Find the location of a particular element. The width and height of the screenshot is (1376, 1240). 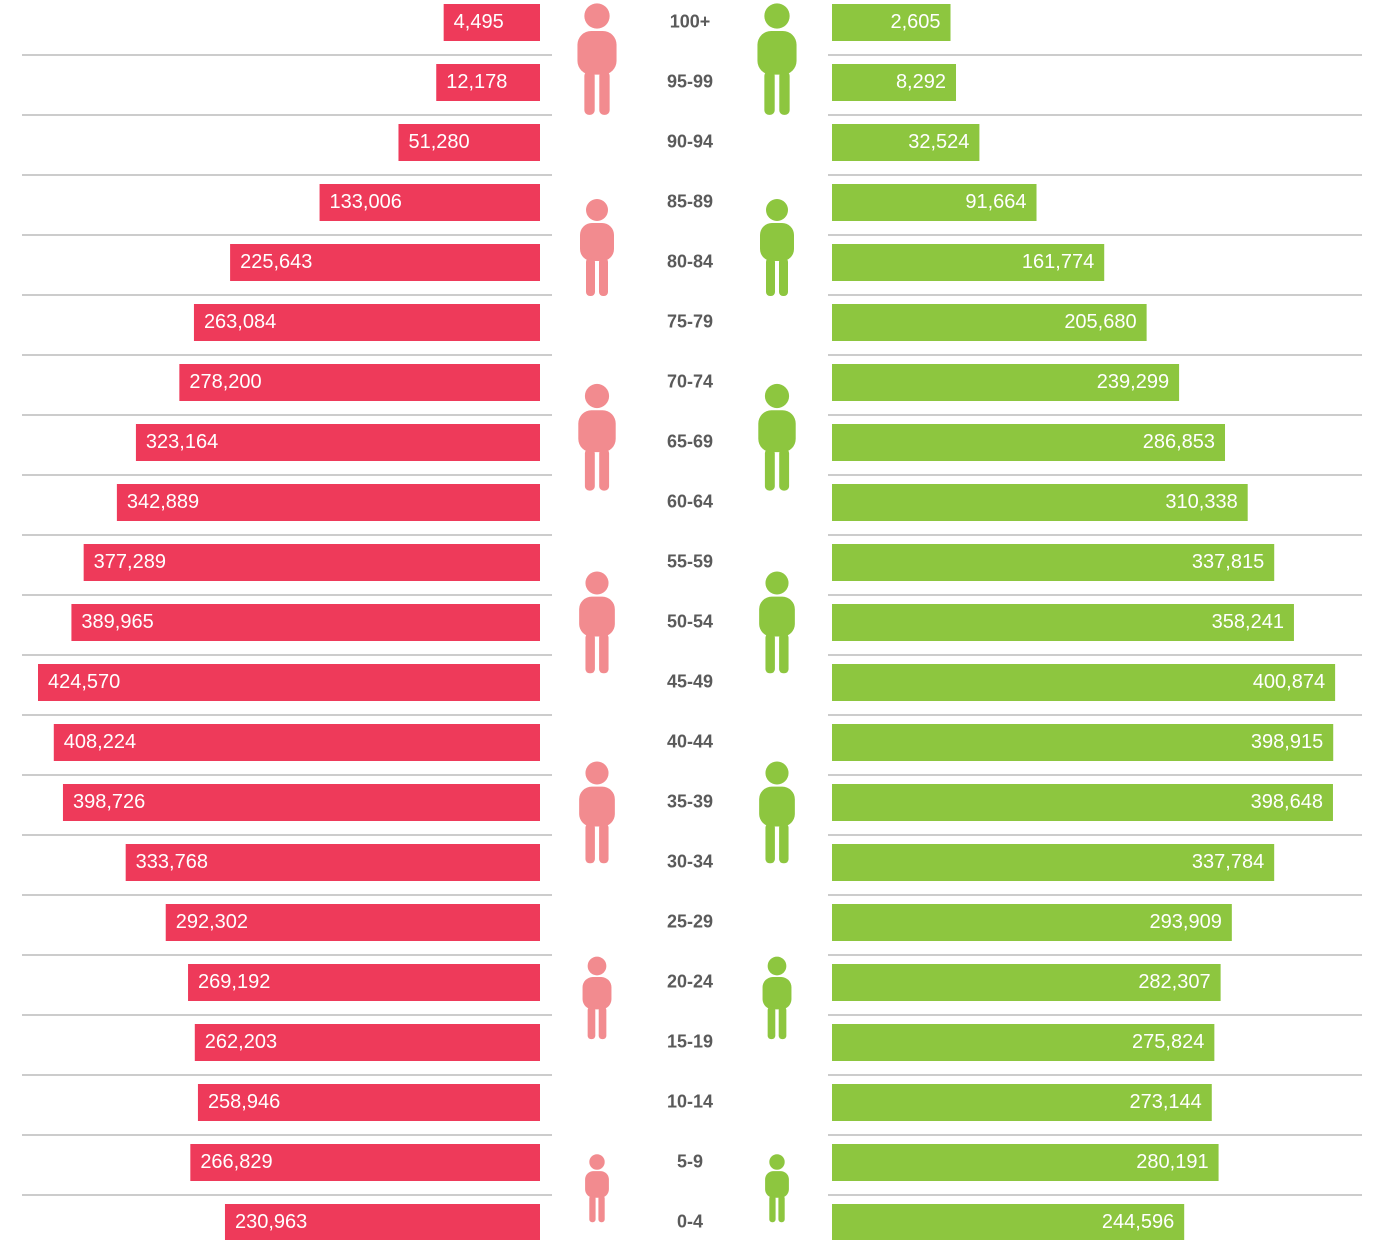

value-label: 2,605 is located at coordinates (915, 22).